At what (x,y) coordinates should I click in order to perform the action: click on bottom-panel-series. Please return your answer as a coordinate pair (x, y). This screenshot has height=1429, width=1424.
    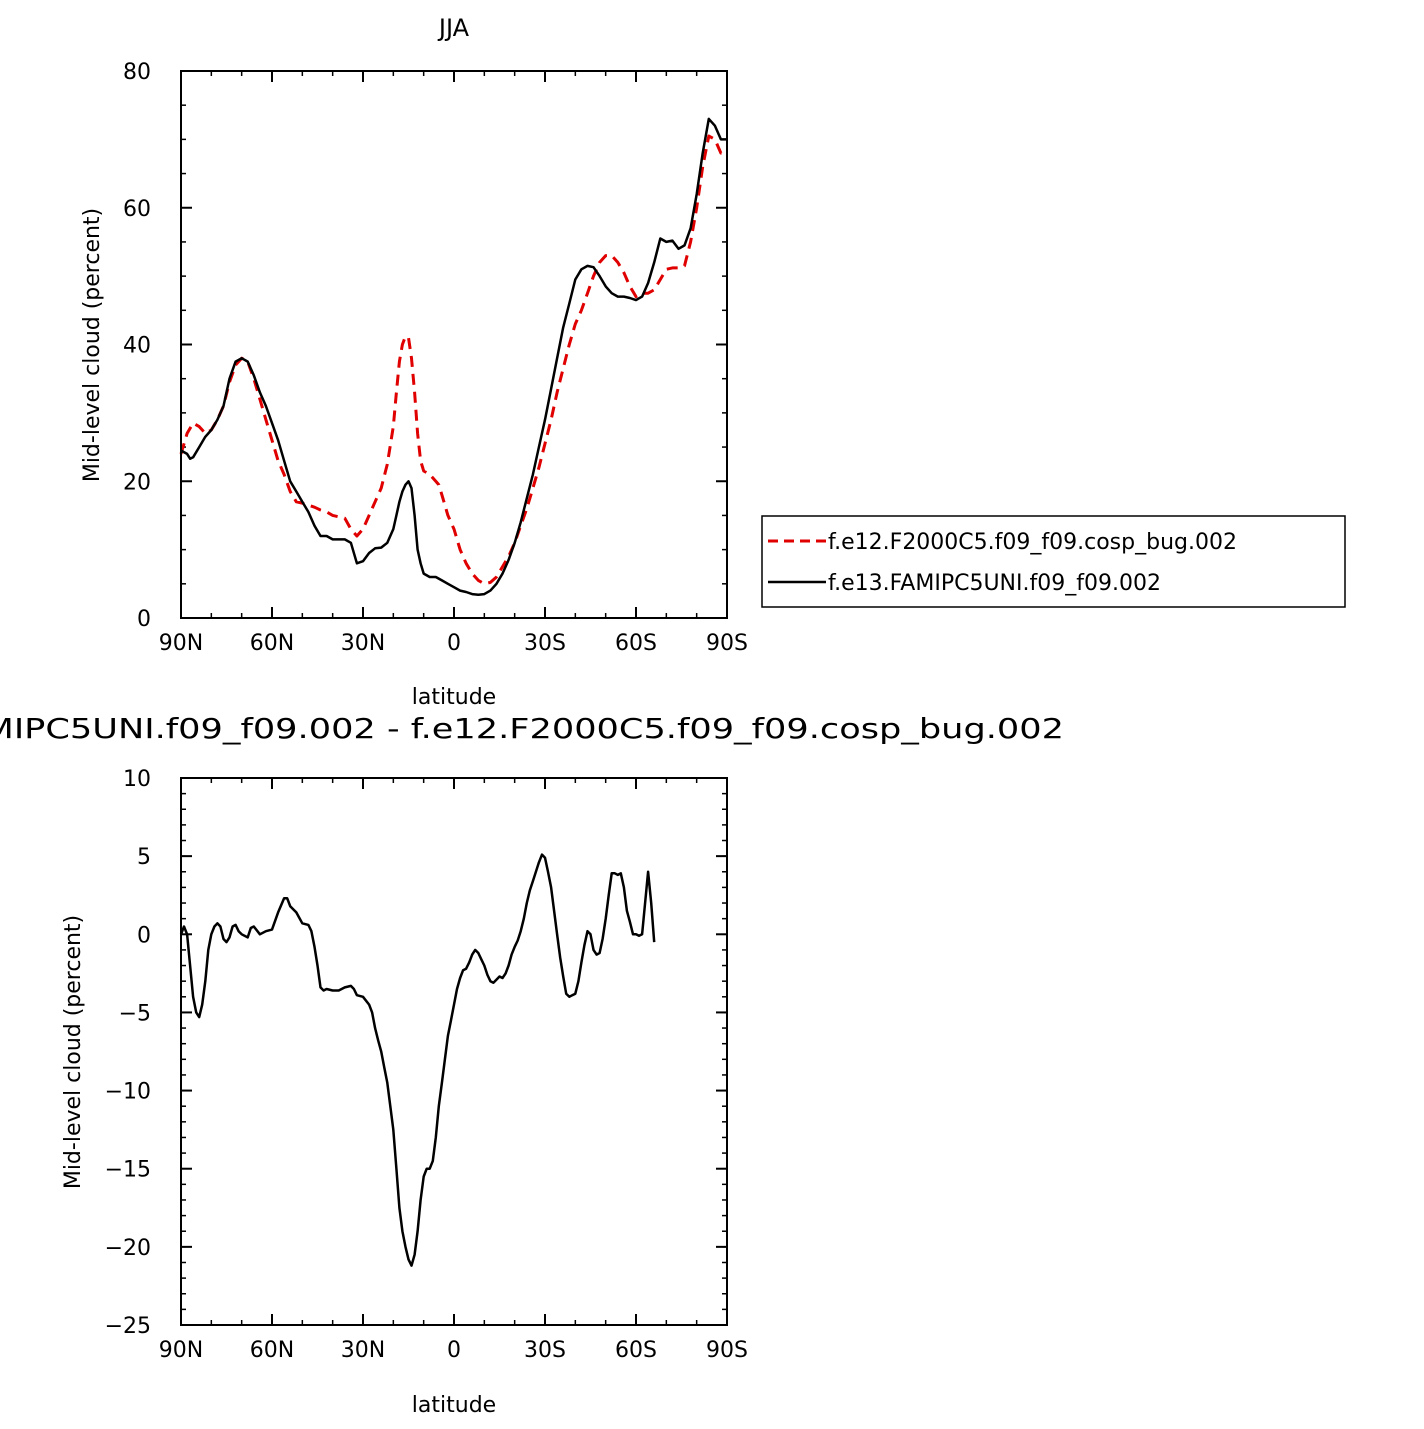
    Looking at the image, I should click on (417, 1060).